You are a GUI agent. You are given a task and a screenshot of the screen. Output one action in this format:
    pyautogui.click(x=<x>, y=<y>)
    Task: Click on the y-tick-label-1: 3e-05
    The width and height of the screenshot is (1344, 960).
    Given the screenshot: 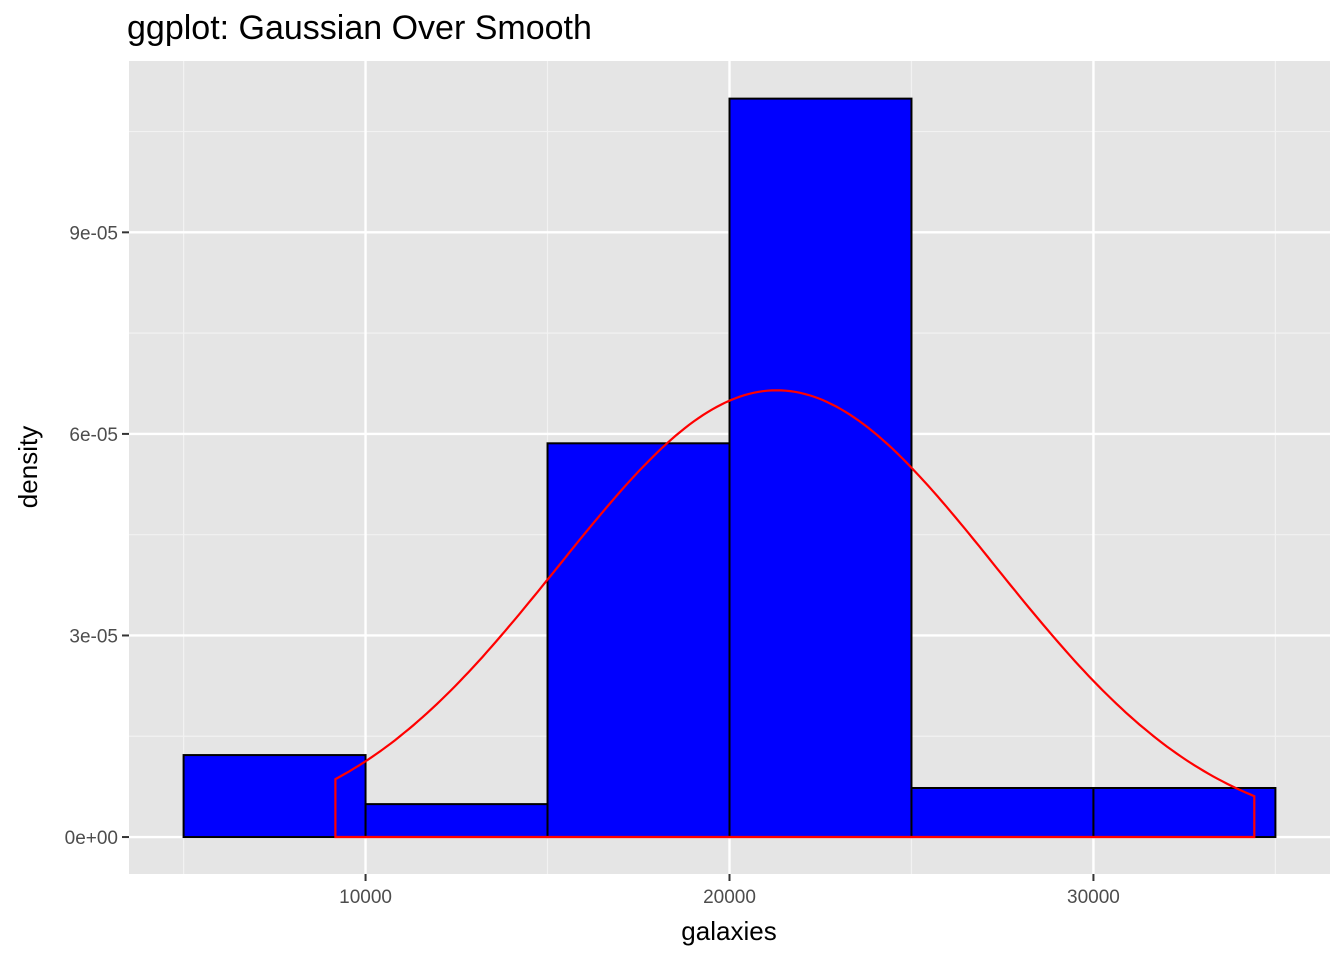 What is the action you would take?
    pyautogui.click(x=93, y=636)
    